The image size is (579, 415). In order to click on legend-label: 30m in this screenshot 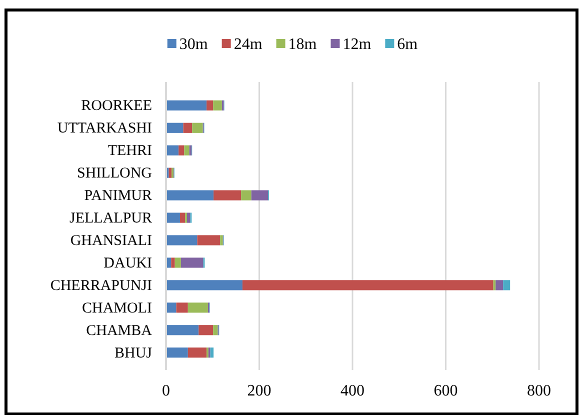, I will do `click(193, 44)`.